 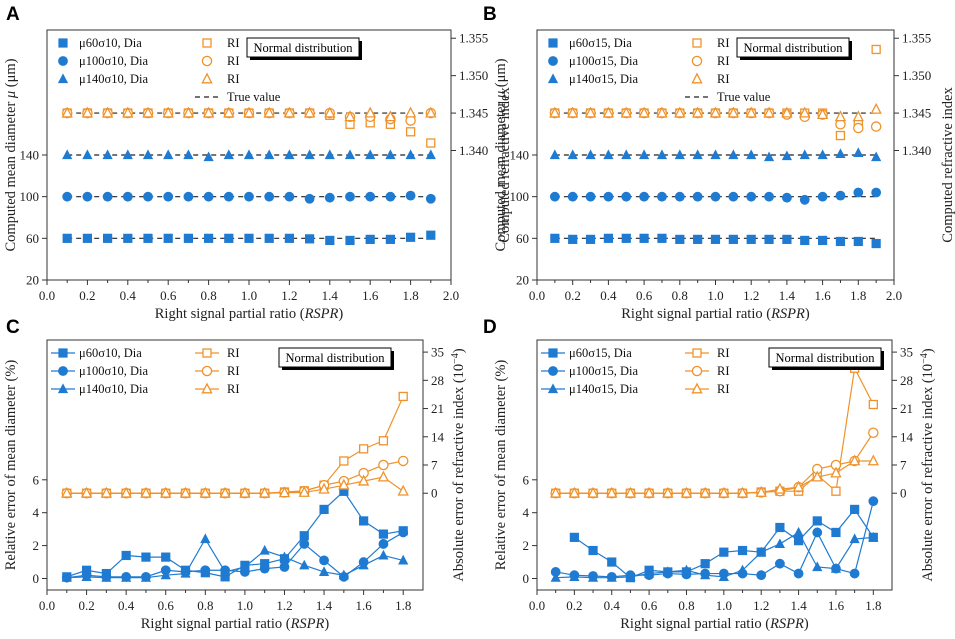 What do you see at coordinates (526, 578) in the screenshot?
I see `y-tick-label: 0` at bounding box center [526, 578].